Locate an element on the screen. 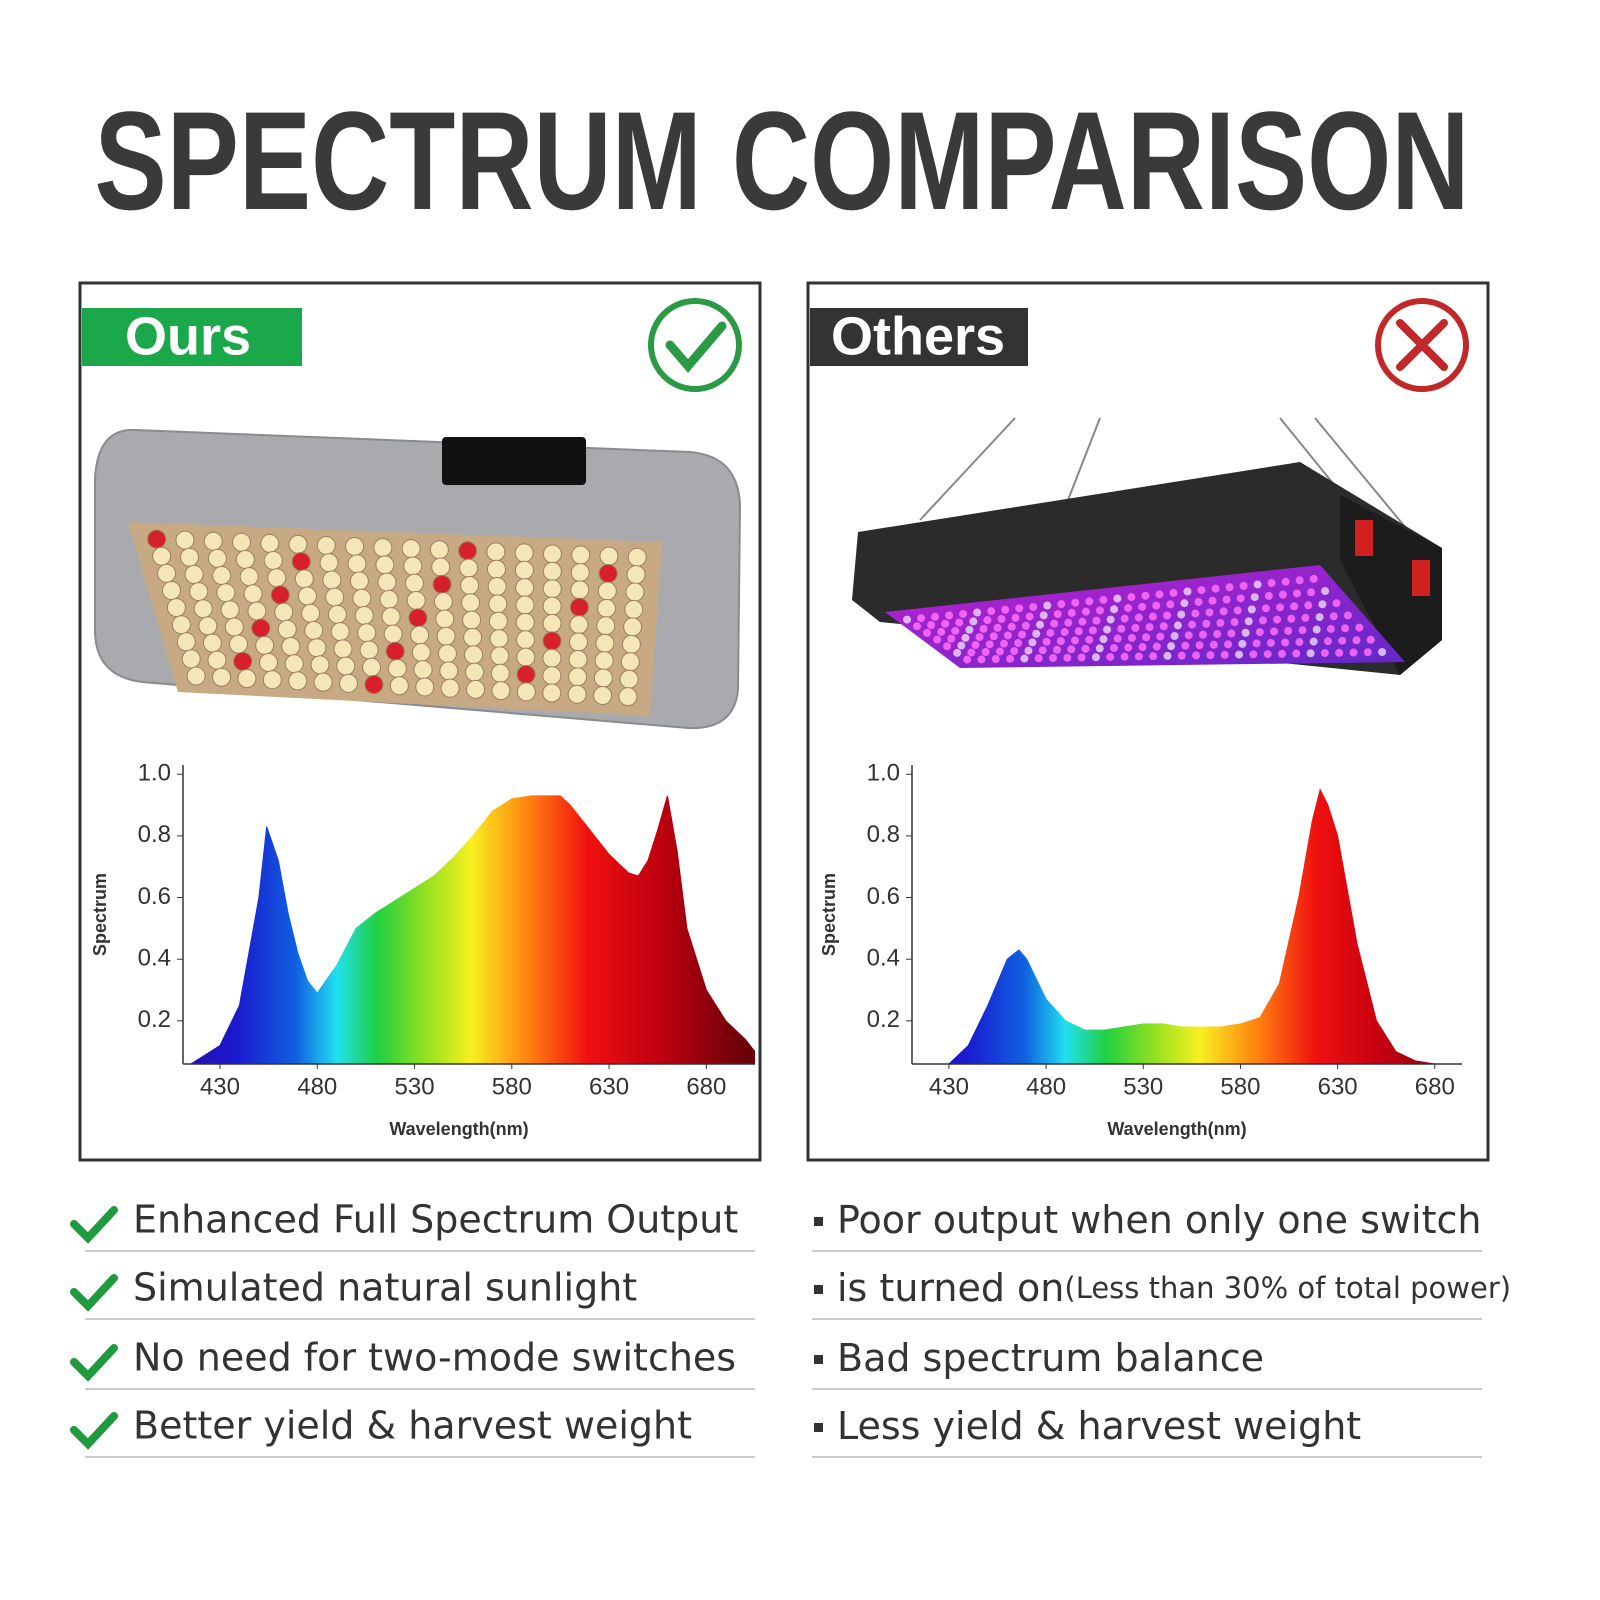 This screenshot has height=1600, width=1600. feature-text: No need for two-mode switches is located at coordinates (434, 1358).